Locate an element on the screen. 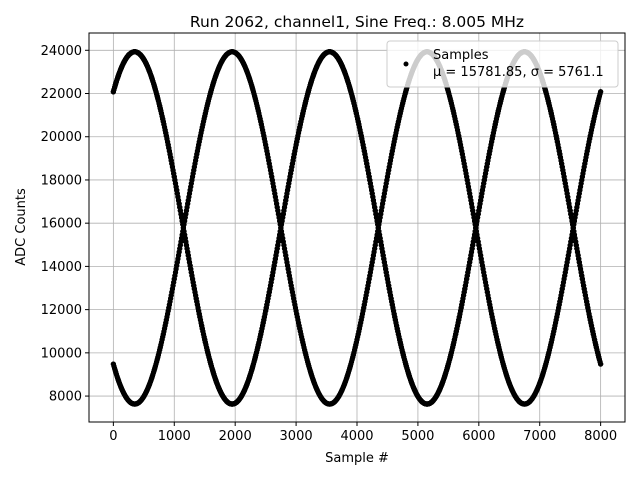 This screenshot has height=480, width=640. y-tick-label: 8000 is located at coordinates (65, 397).